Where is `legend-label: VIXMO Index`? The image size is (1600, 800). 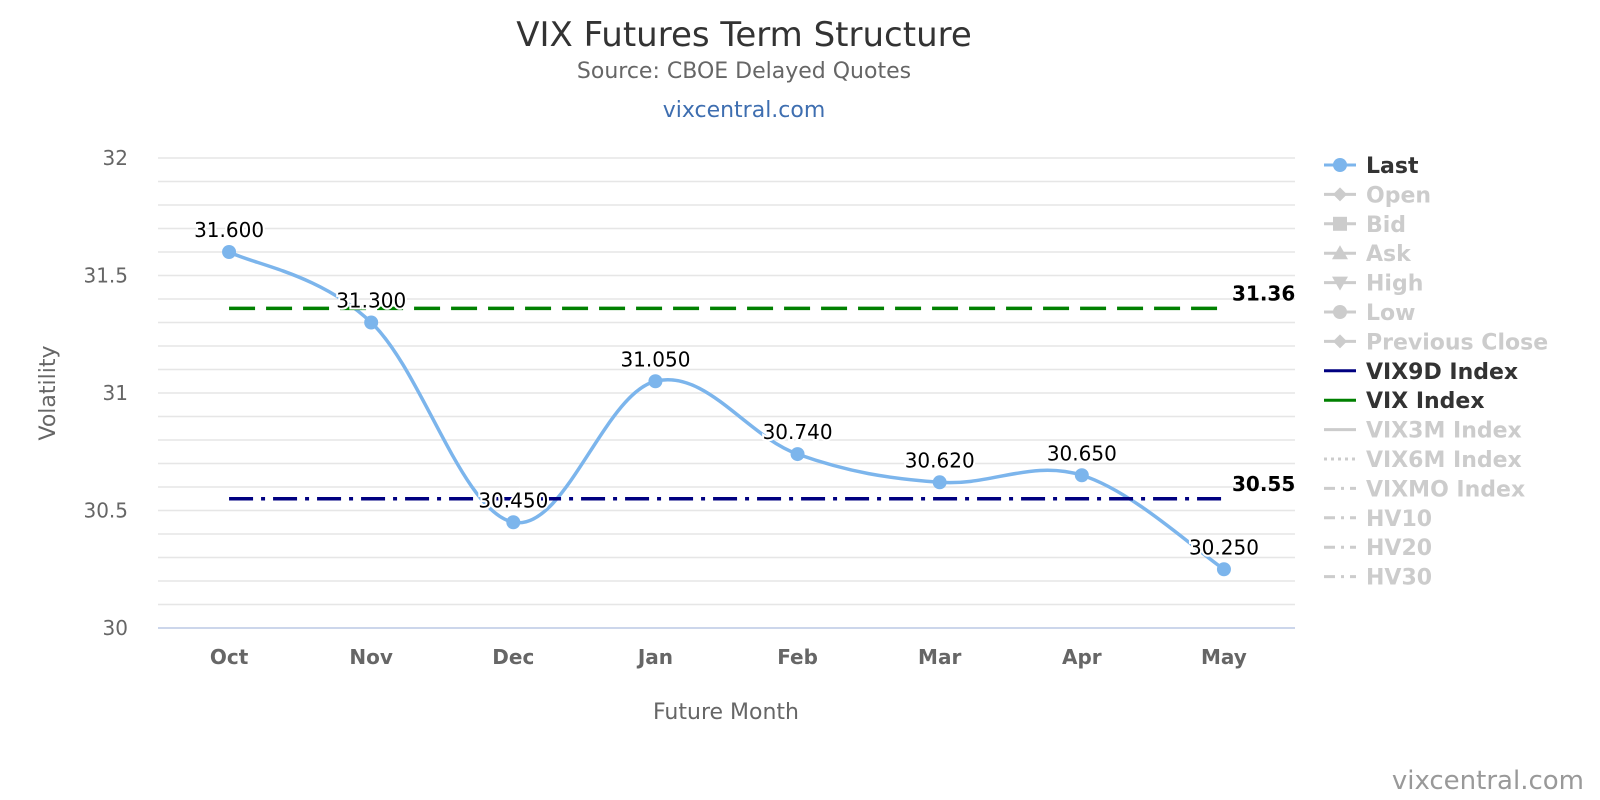 legend-label: VIXMO Index is located at coordinates (1445, 489).